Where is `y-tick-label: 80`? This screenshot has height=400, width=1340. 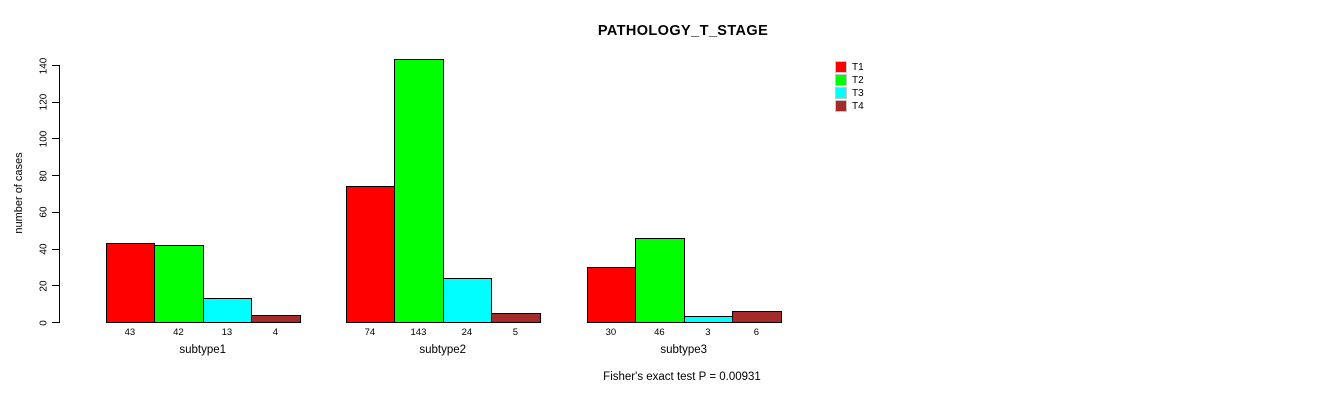 y-tick-label: 80 is located at coordinates (44, 176).